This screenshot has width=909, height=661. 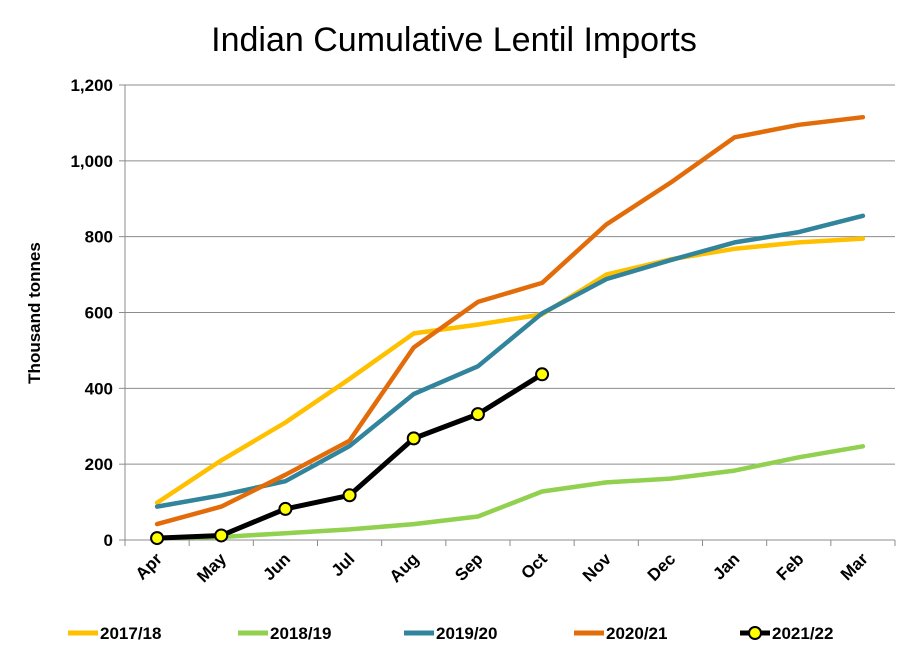 What do you see at coordinates (300, 633) in the screenshot?
I see `legend-label-2018-19: 2018/19` at bounding box center [300, 633].